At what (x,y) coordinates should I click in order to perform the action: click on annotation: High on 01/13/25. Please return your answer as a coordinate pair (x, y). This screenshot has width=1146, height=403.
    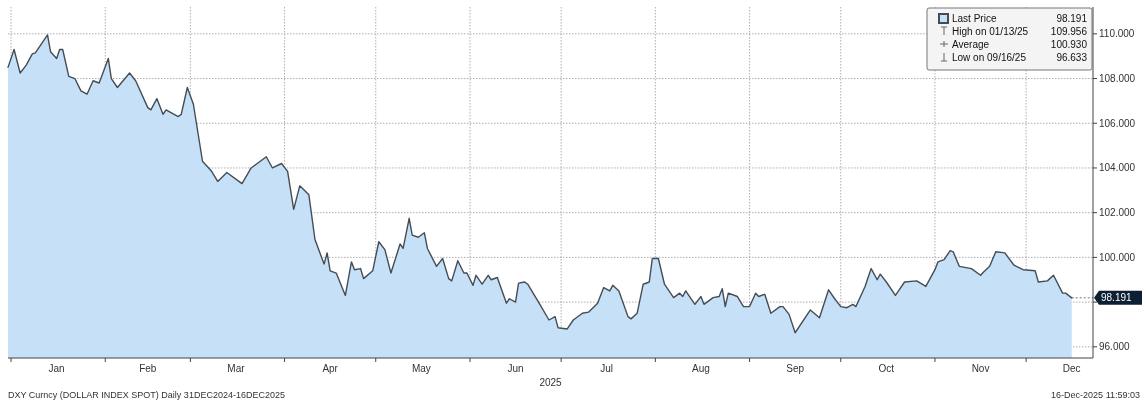
    Looking at the image, I should click on (990, 31).